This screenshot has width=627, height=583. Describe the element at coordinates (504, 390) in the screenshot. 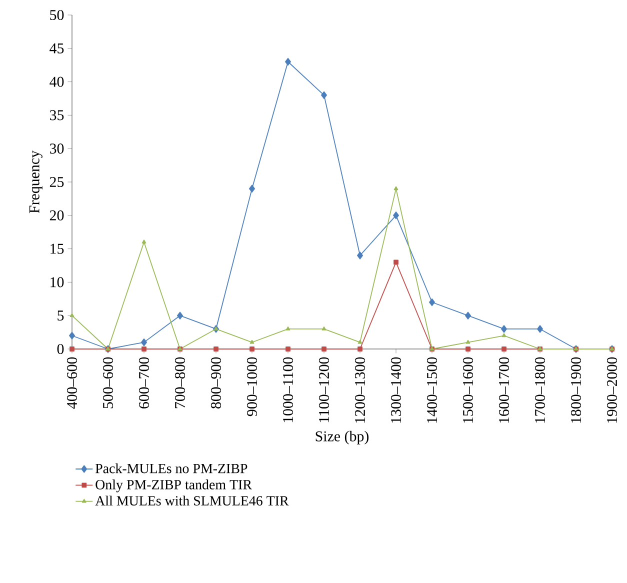

I see `x-tick-label: 1600–1700` at that location.